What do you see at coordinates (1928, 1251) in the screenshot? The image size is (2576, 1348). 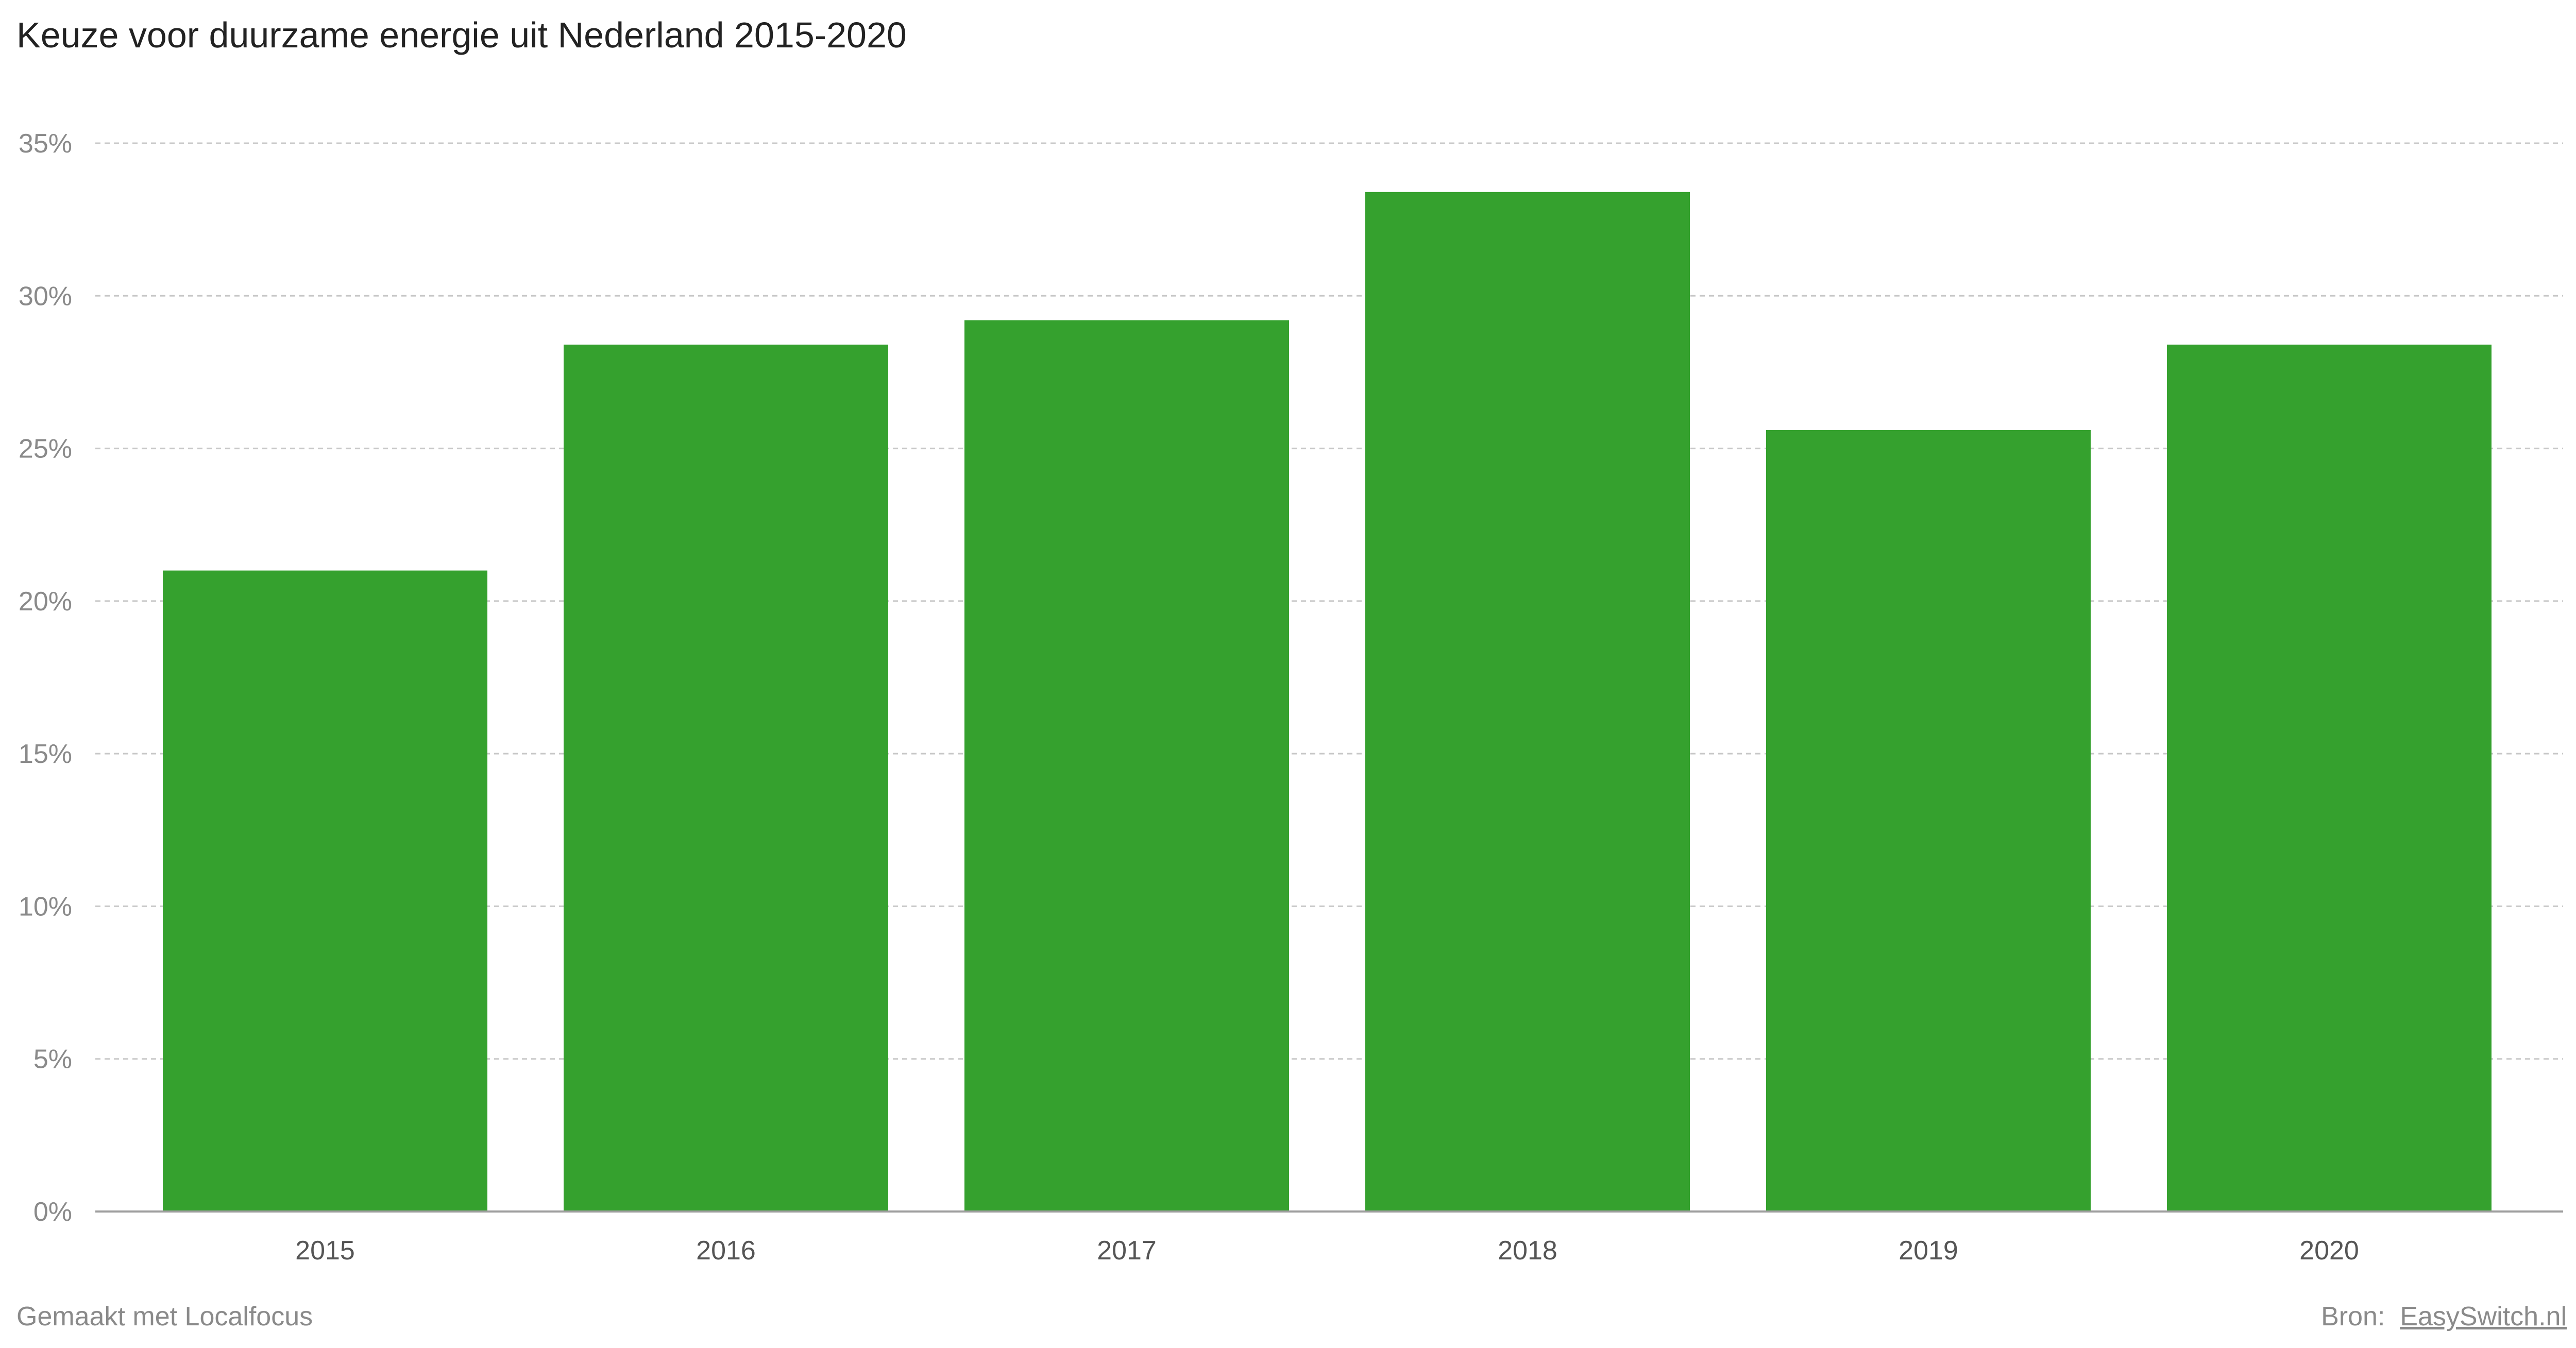 I see `x-tick-label: 2019` at bounding box center [1928, 1251].